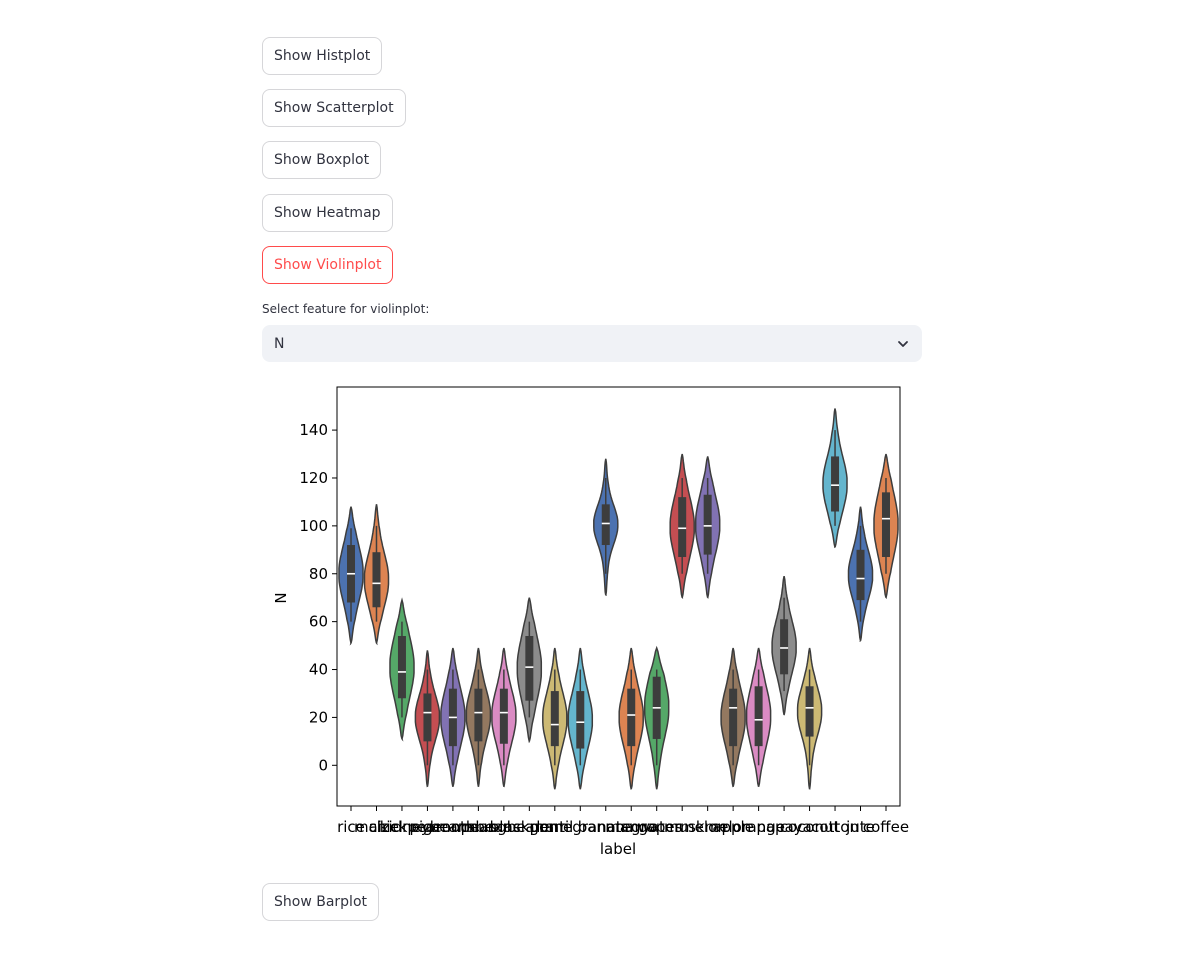  Describe the element at coordinates (733, 827) in the screenshot. I see `x-tick-label: apple` at that location.